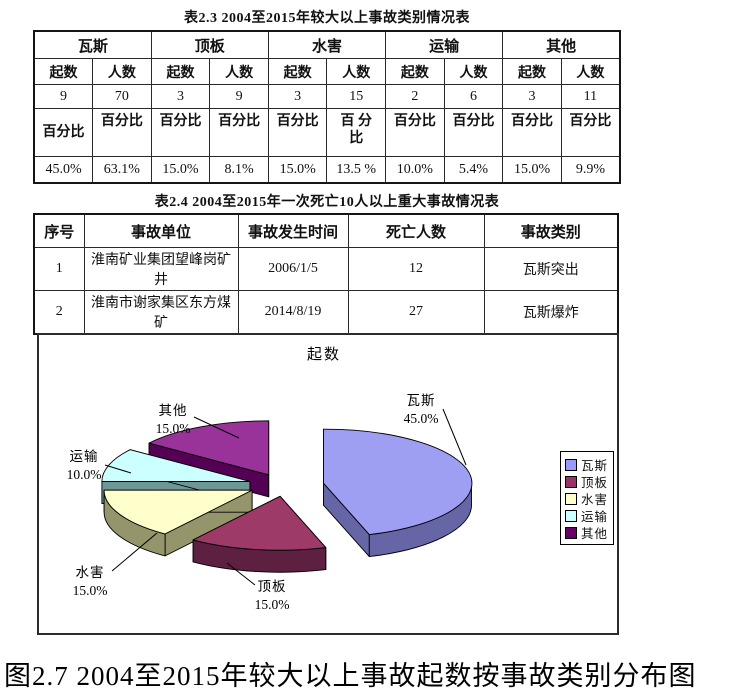  What do you see at coordinates (122, 96) in the screenshot?
I see `count-cell: 70` at bounding box center [122, 96].